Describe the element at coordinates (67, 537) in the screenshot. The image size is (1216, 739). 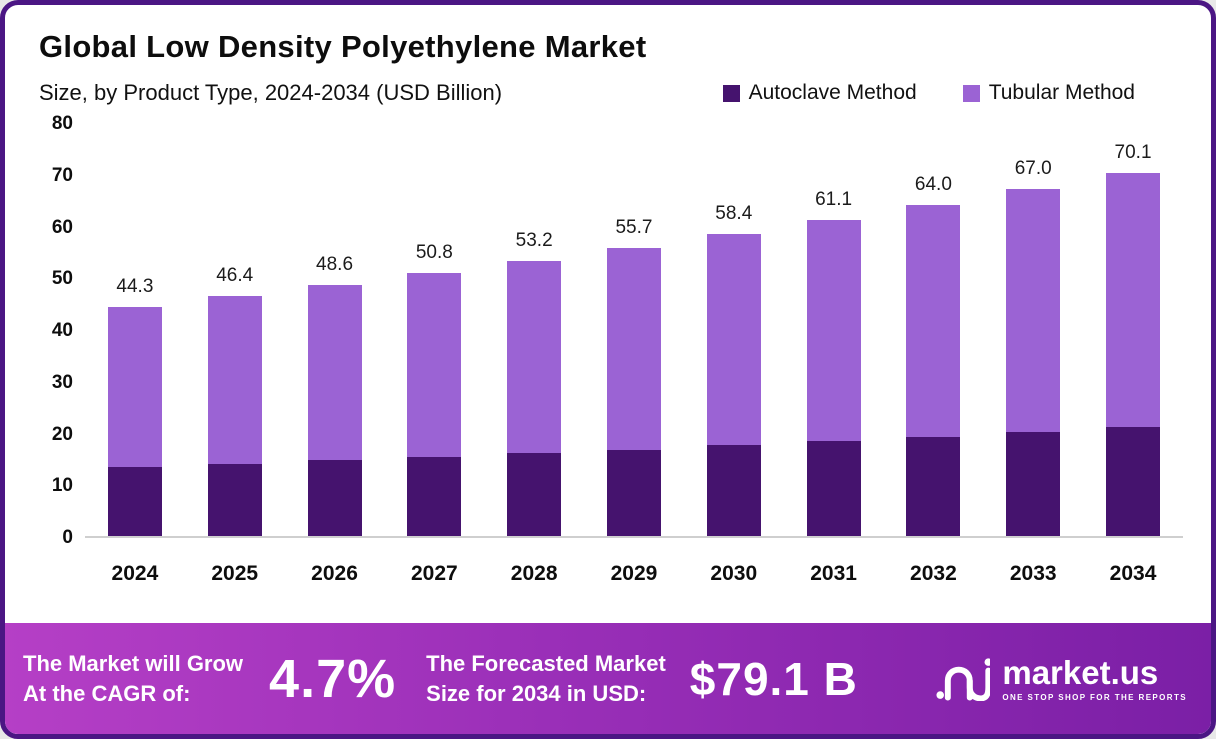
I see `y-tick-label: 0` at that location.